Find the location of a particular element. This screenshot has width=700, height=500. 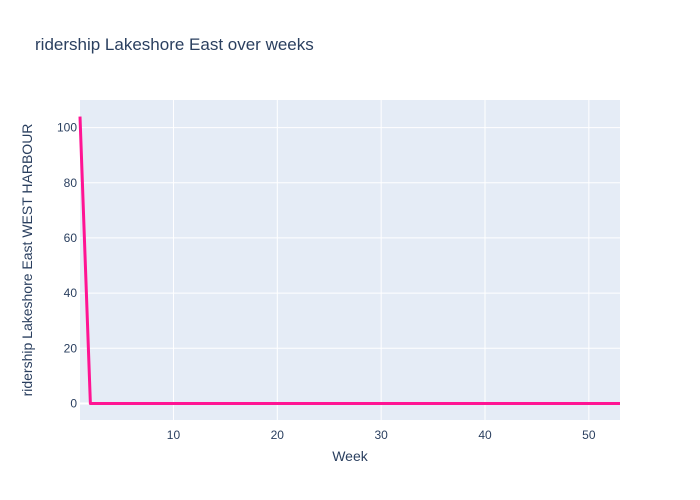

x-axis-label: Week is located at coordinates (350, 456).